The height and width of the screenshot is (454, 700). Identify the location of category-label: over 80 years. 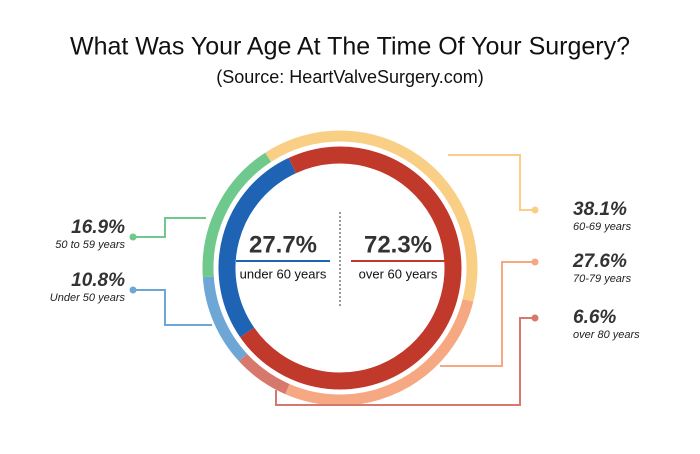
(606, 335).